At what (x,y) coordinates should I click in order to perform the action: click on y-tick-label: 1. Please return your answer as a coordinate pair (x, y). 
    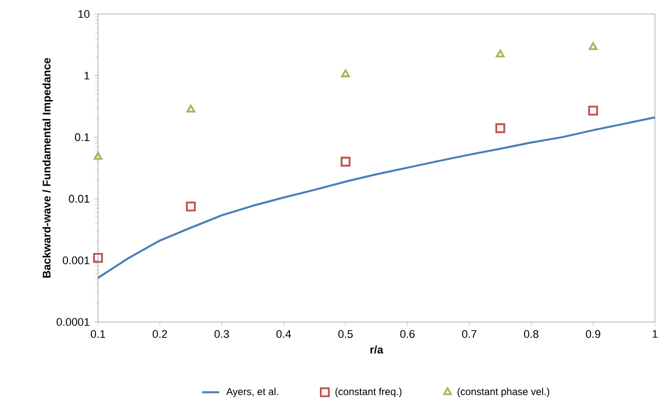
    Looking at the image, I should click on (87, 76).